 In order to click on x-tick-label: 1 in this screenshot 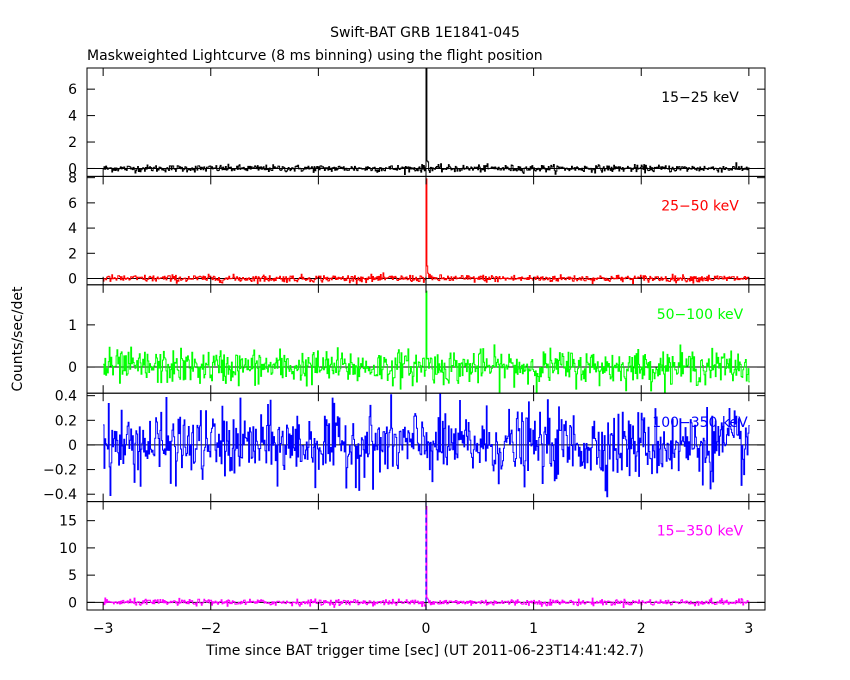, I will do `click(533, 629)`.